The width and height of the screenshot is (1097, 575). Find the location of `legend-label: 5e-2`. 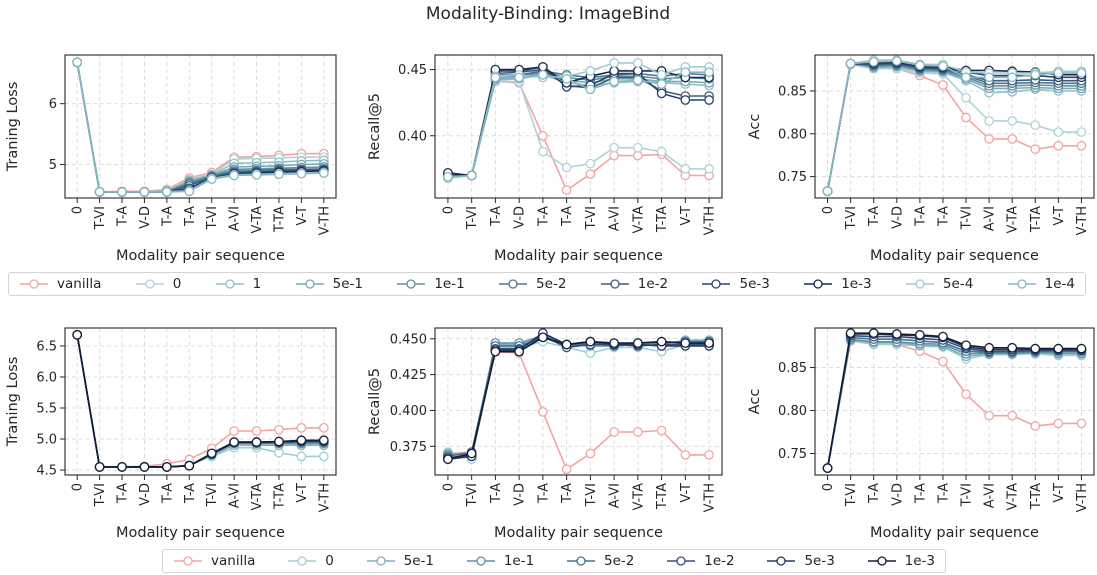

legend-label: 5e-2 is located at coordinates (551, 284).